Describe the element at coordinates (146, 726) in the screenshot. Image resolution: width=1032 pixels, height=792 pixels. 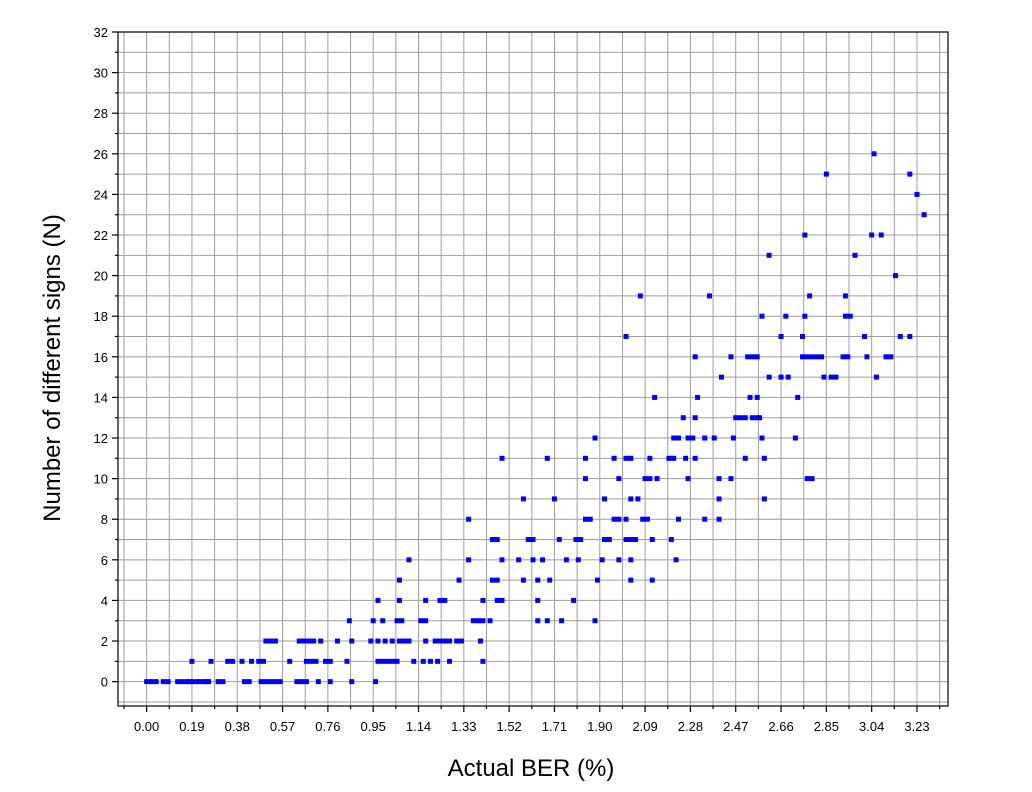
I see `x-tick-label: 0.00` at that location.